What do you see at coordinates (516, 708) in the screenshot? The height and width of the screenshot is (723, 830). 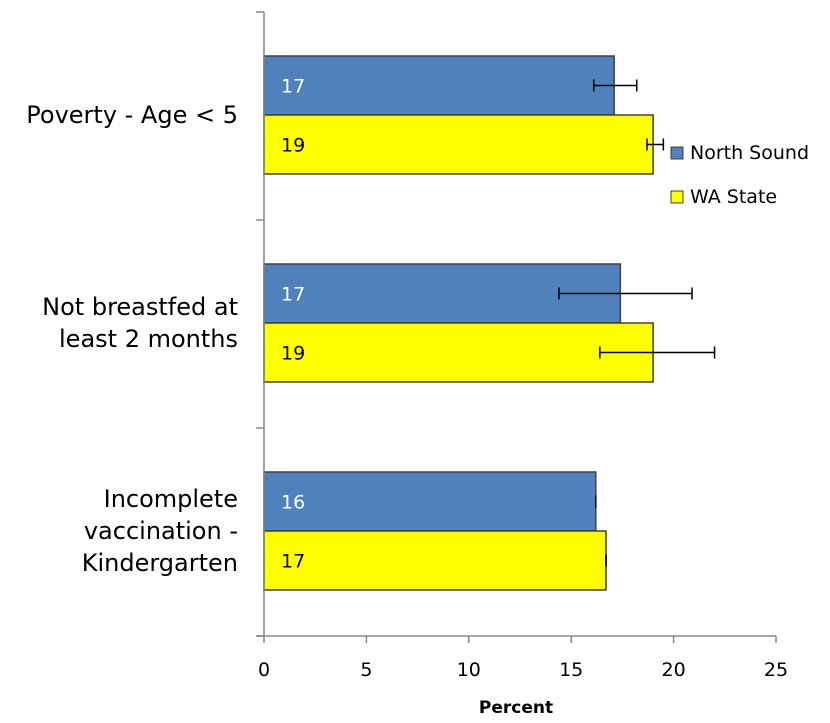 I see `x-axis-title: Percent` at bounding box center [516, 708].